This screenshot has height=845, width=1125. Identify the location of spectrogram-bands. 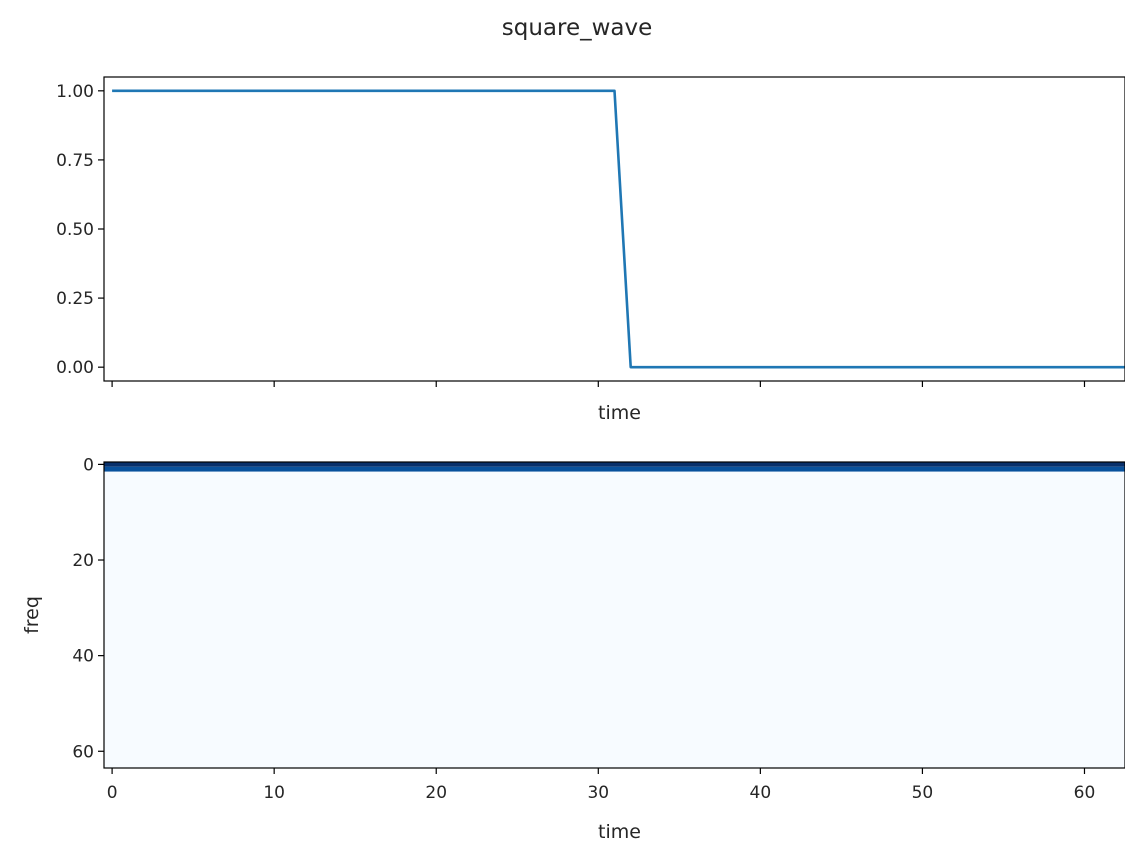
(614, 467).